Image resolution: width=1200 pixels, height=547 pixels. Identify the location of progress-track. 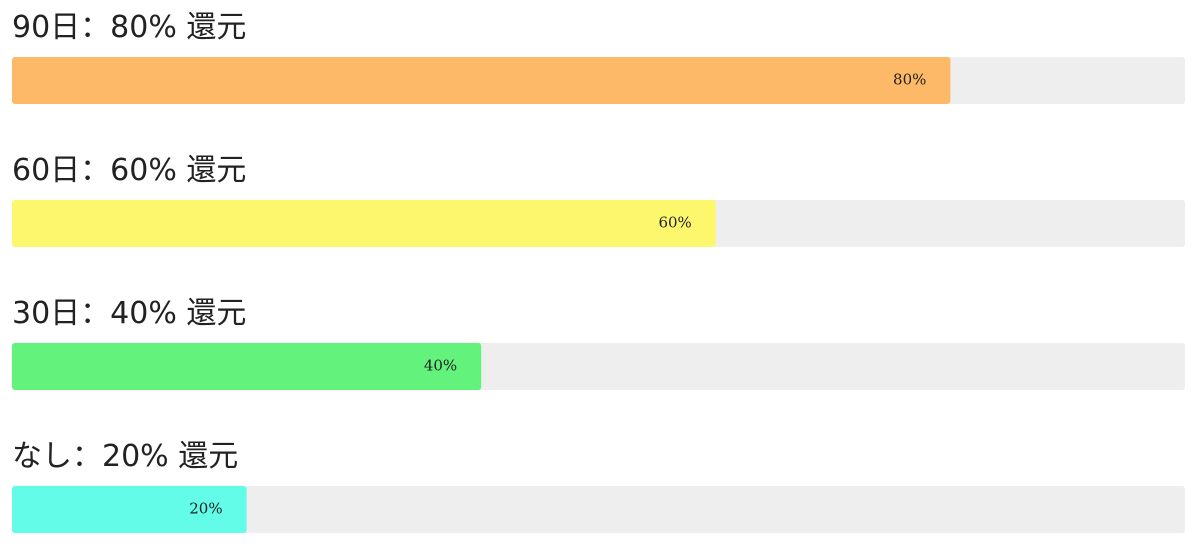
(598, 509).